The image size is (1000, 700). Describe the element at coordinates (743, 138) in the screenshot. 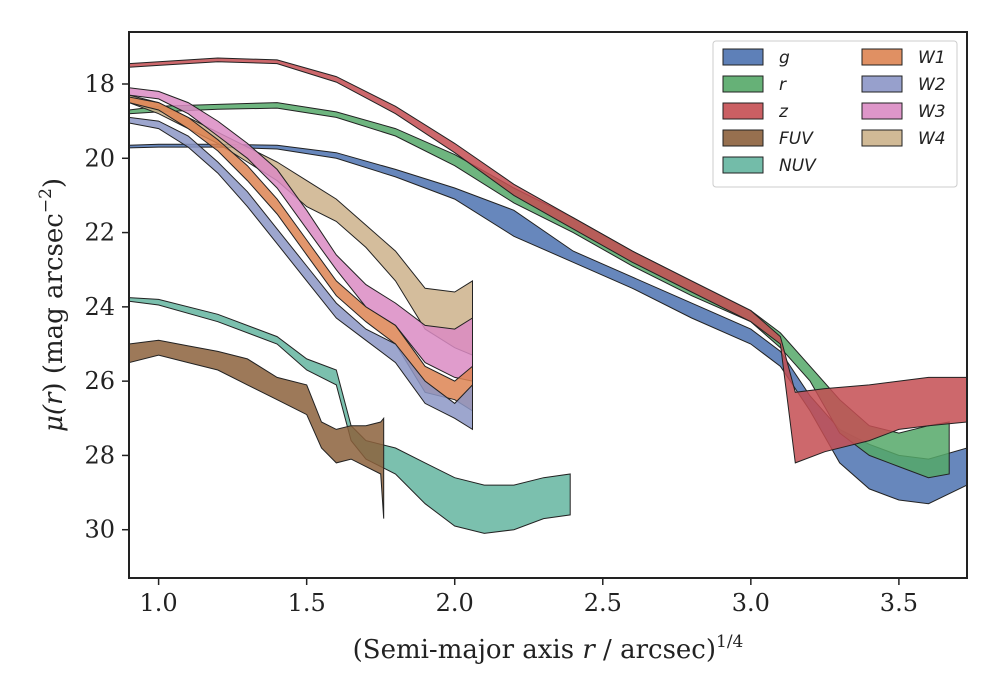

I see `legend-swatch-fuv` at that location.